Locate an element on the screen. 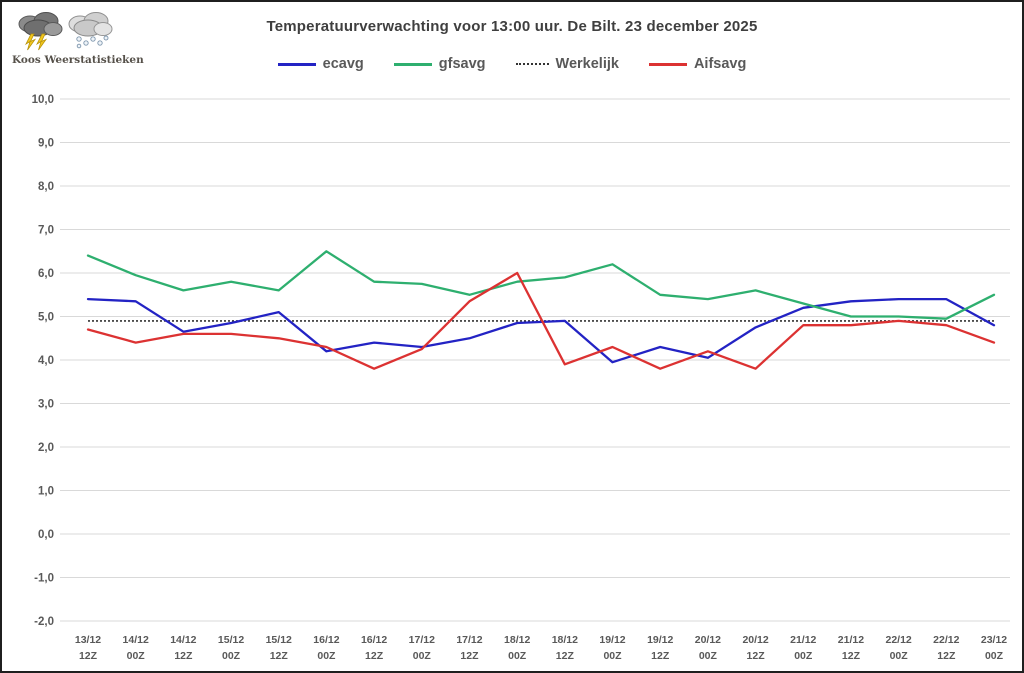 This screenshot has height=673, width=1024. series-line-gfsavg is located at coordinates (541, 285).